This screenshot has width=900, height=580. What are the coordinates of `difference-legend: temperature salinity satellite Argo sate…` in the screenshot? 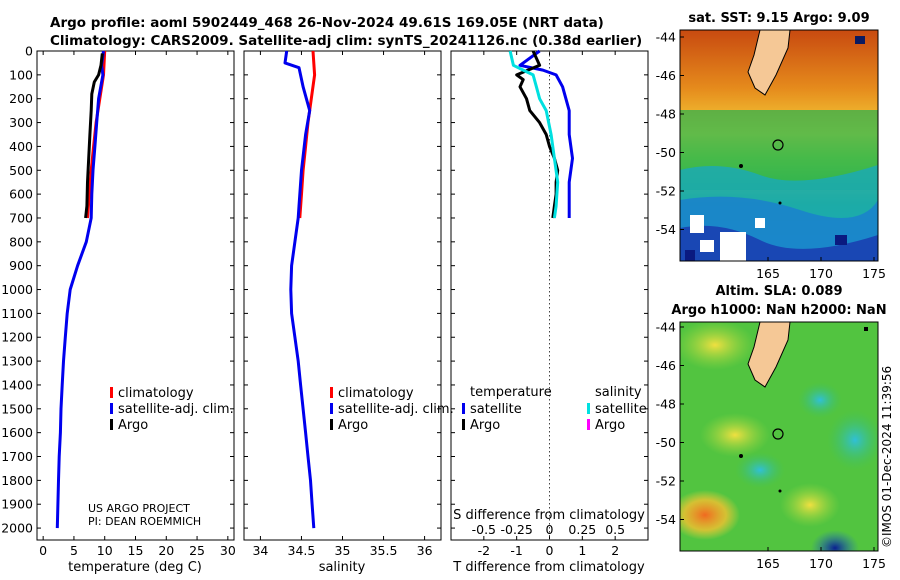 It's located at (554, 409).